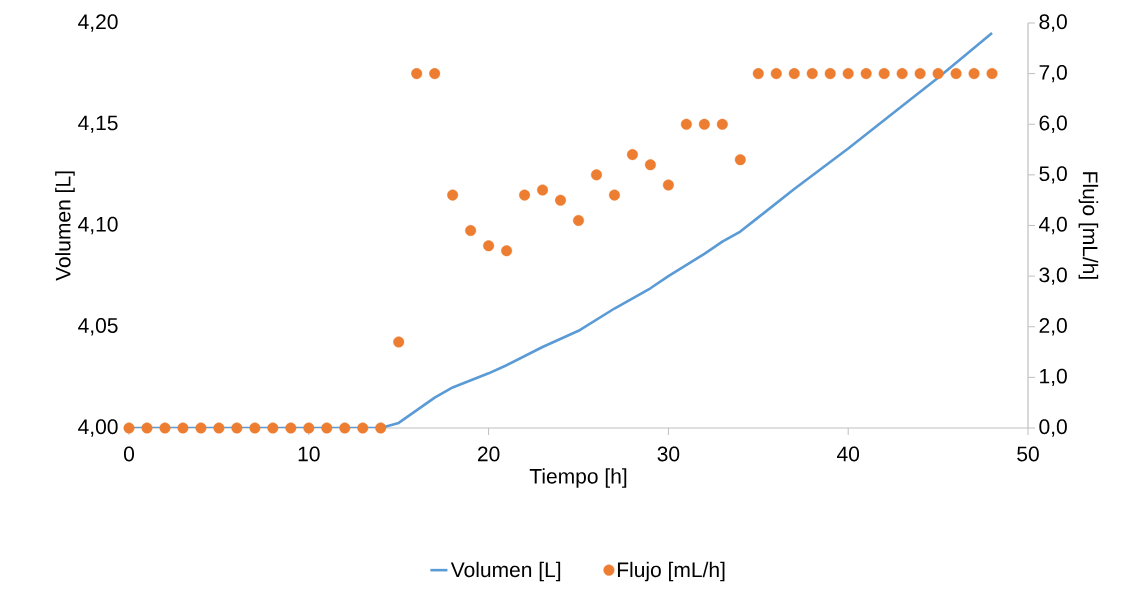  I want to click on y2-tick-label: 2,0, so click(1053, 327).